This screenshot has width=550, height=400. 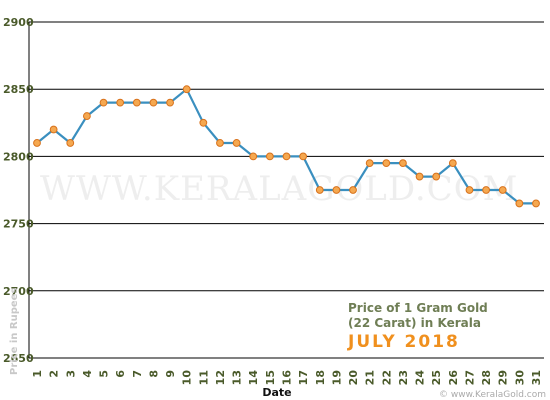 I want to click on x-tick-label: 14, so click(x=253, y=378).